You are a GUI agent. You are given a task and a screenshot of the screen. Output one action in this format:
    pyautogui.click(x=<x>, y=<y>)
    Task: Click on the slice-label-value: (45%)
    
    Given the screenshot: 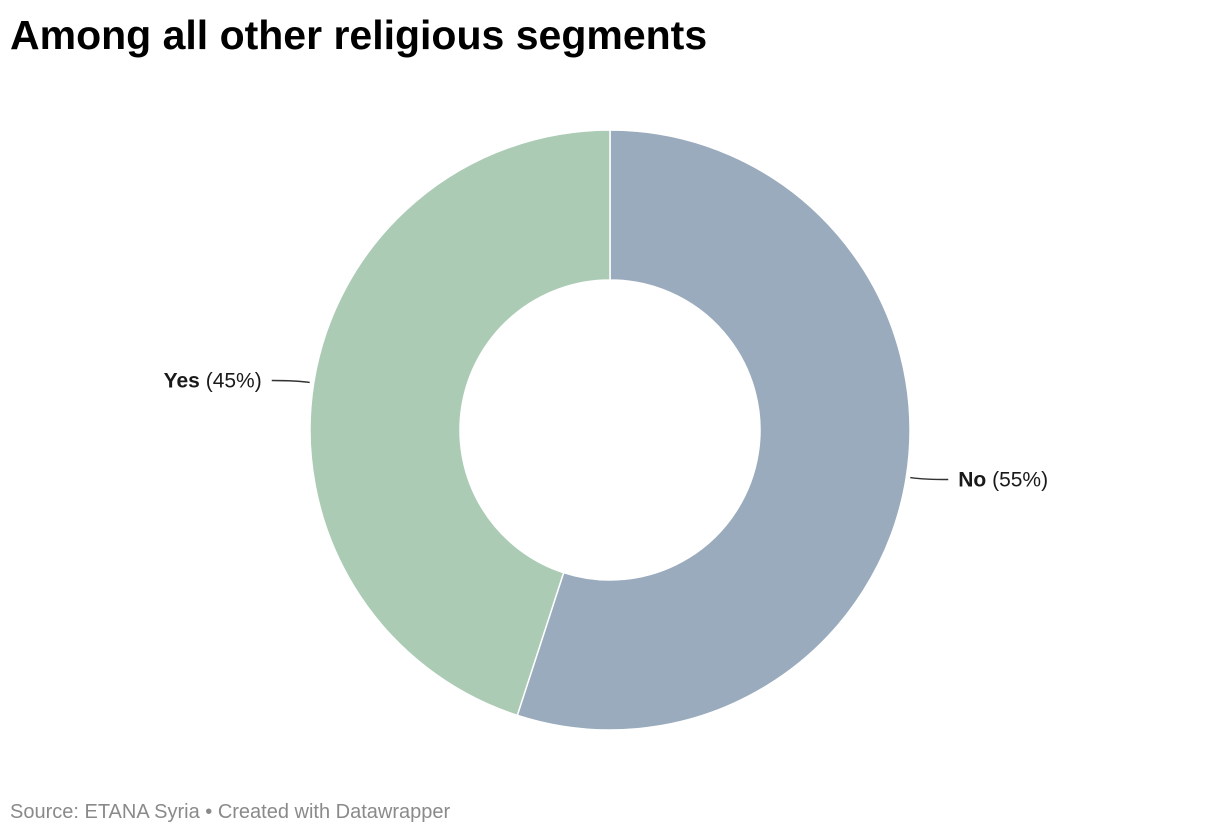 What is the action you would take?
    pyautogui.click(x=231, y=380)
    